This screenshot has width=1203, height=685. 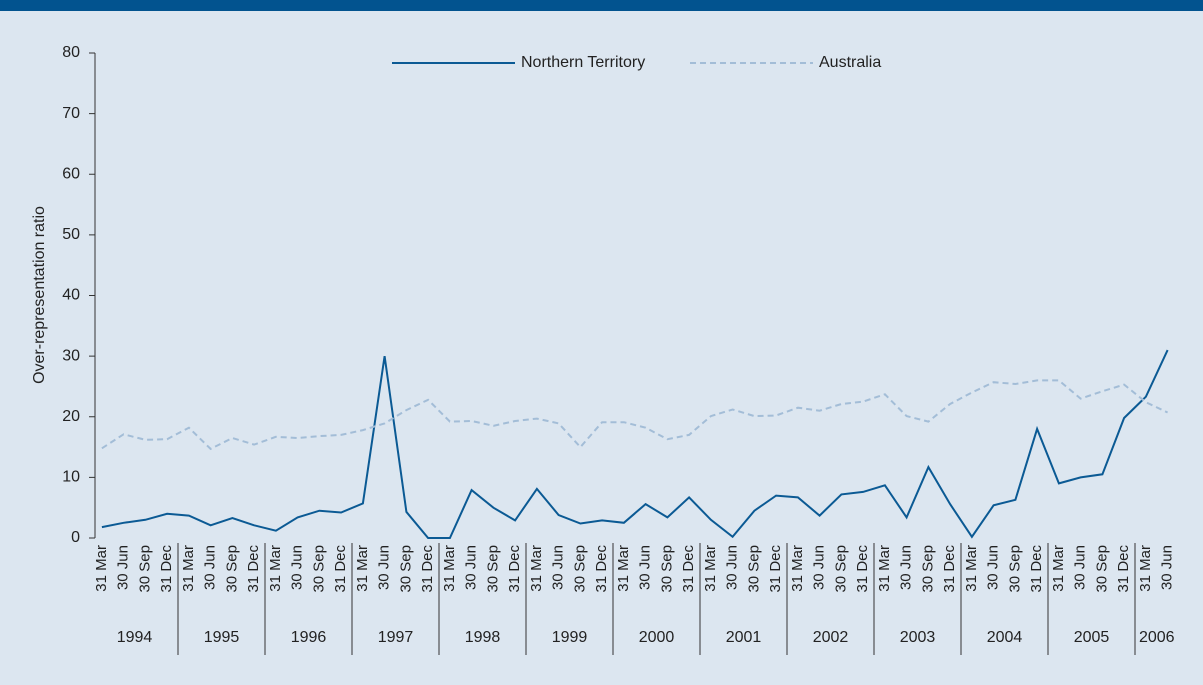 What do you see at coordinates (71, 173) in the screenshot?
I see `y-tick-label: 60` at bounding box center [71, 173].